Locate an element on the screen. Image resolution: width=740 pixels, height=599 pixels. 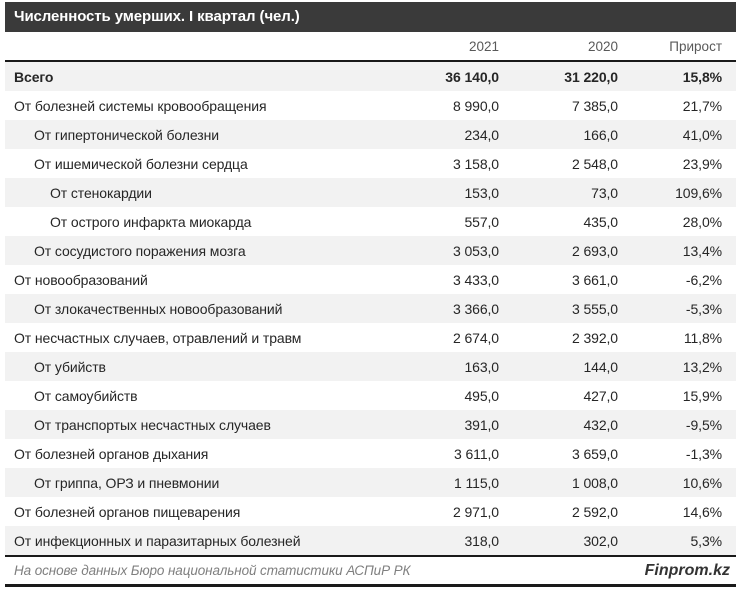
row-label: От болезней системы кровообращения is located at coordinates (140, 105).